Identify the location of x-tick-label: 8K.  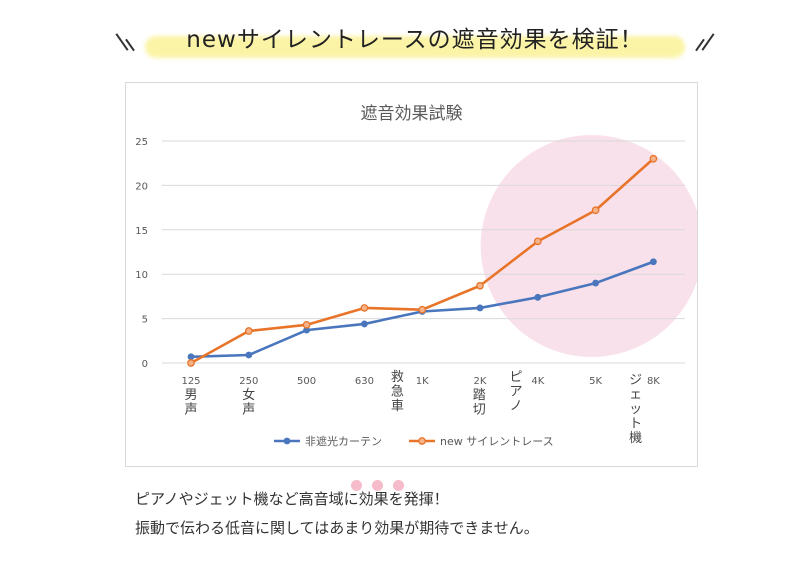
(653, 381).